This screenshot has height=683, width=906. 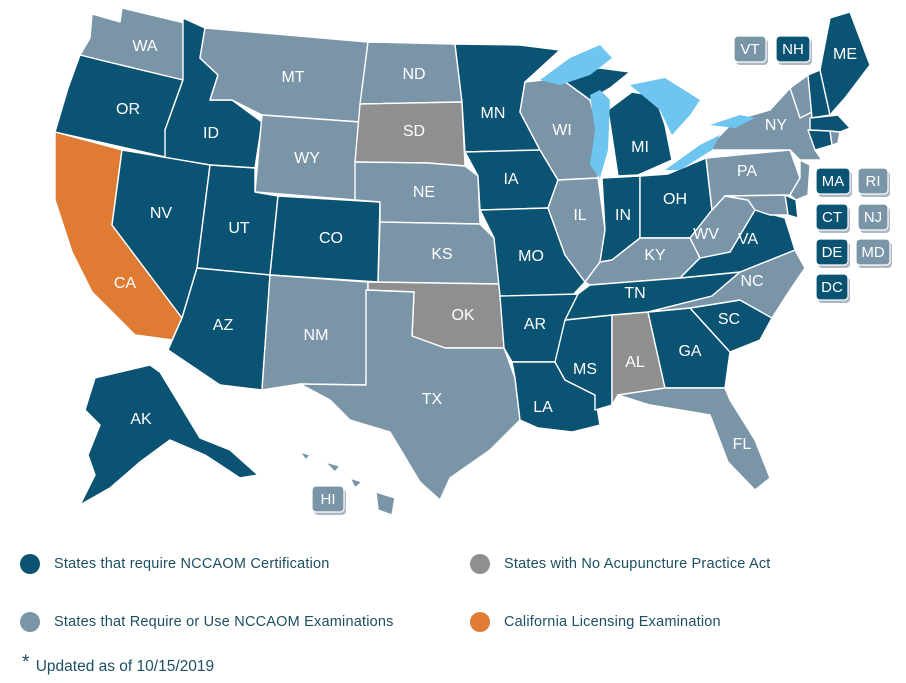 I want to click on label-ms: MS, so click(x=585, y=369).